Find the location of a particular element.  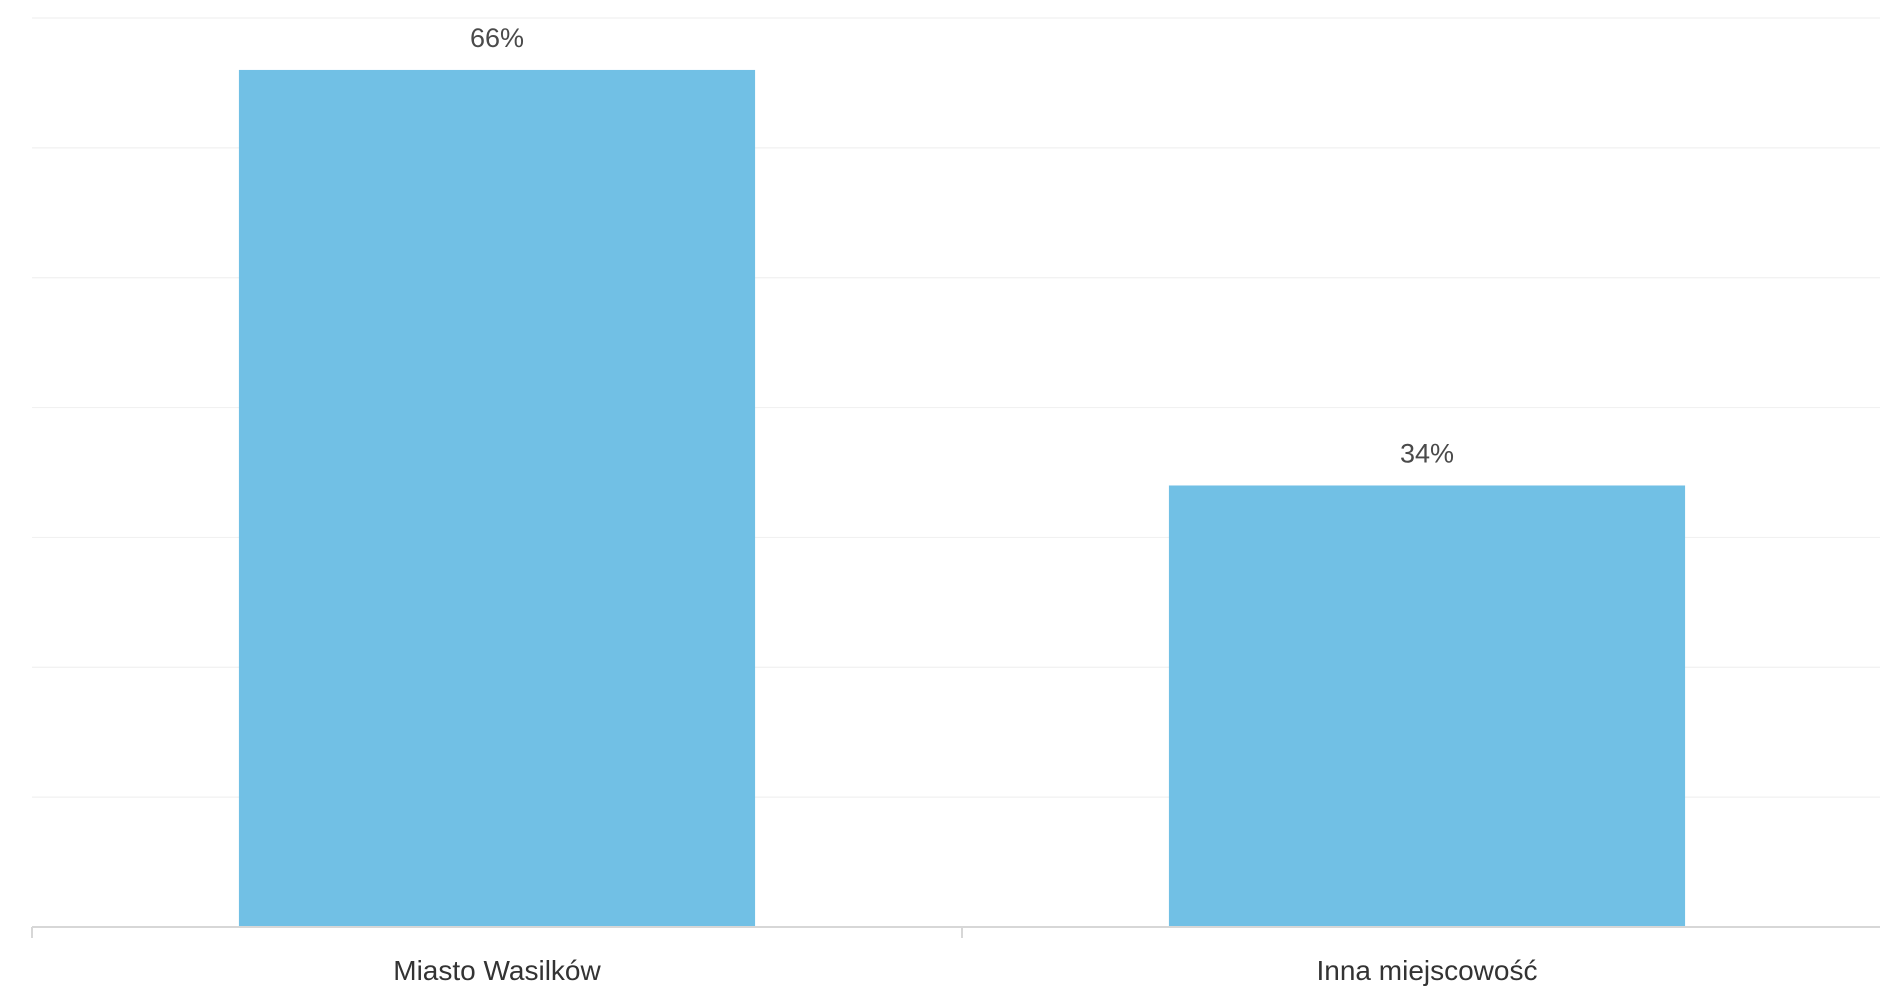

data-label: 34% is located at coordinates (1427, 453).